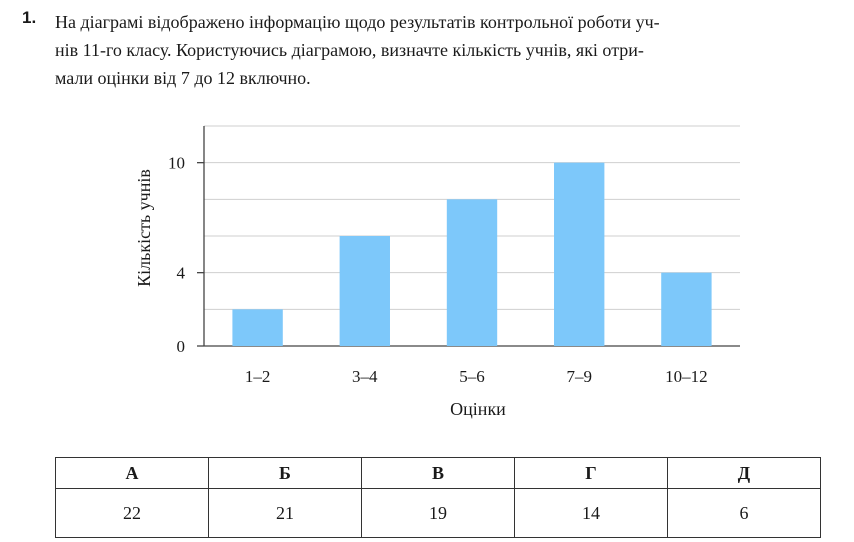  What do you see at coordinates (285, 473) in the screenshot?
I see `answer-option-b: Б` at bounding box center [285, 473].